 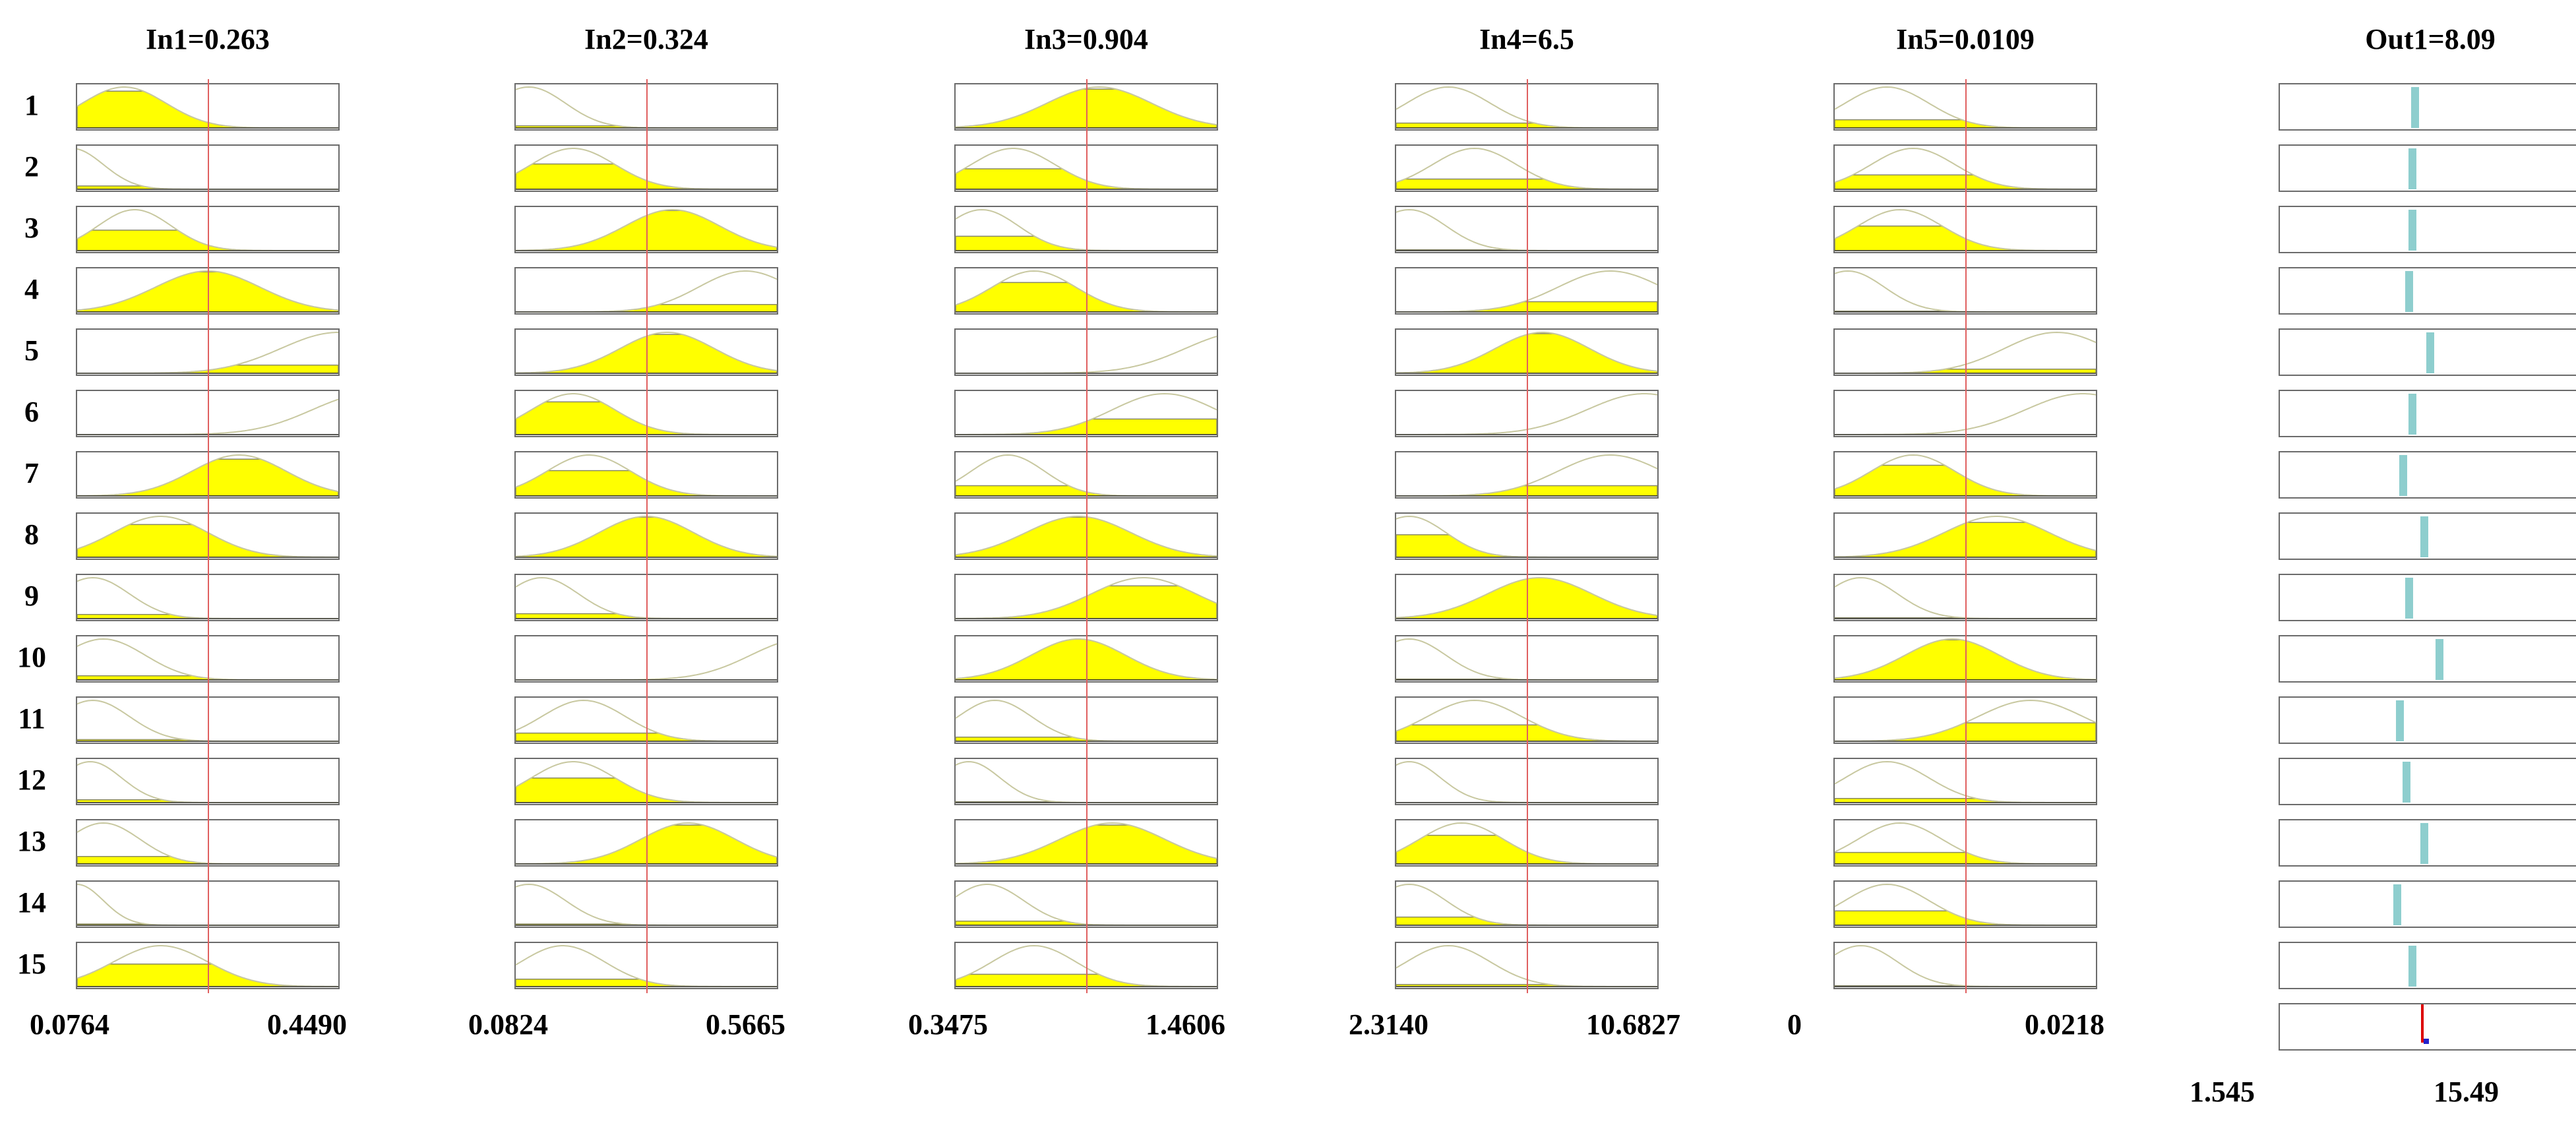 I want to click on output-title: Out1=8.09, so click(x=2430, y=39).